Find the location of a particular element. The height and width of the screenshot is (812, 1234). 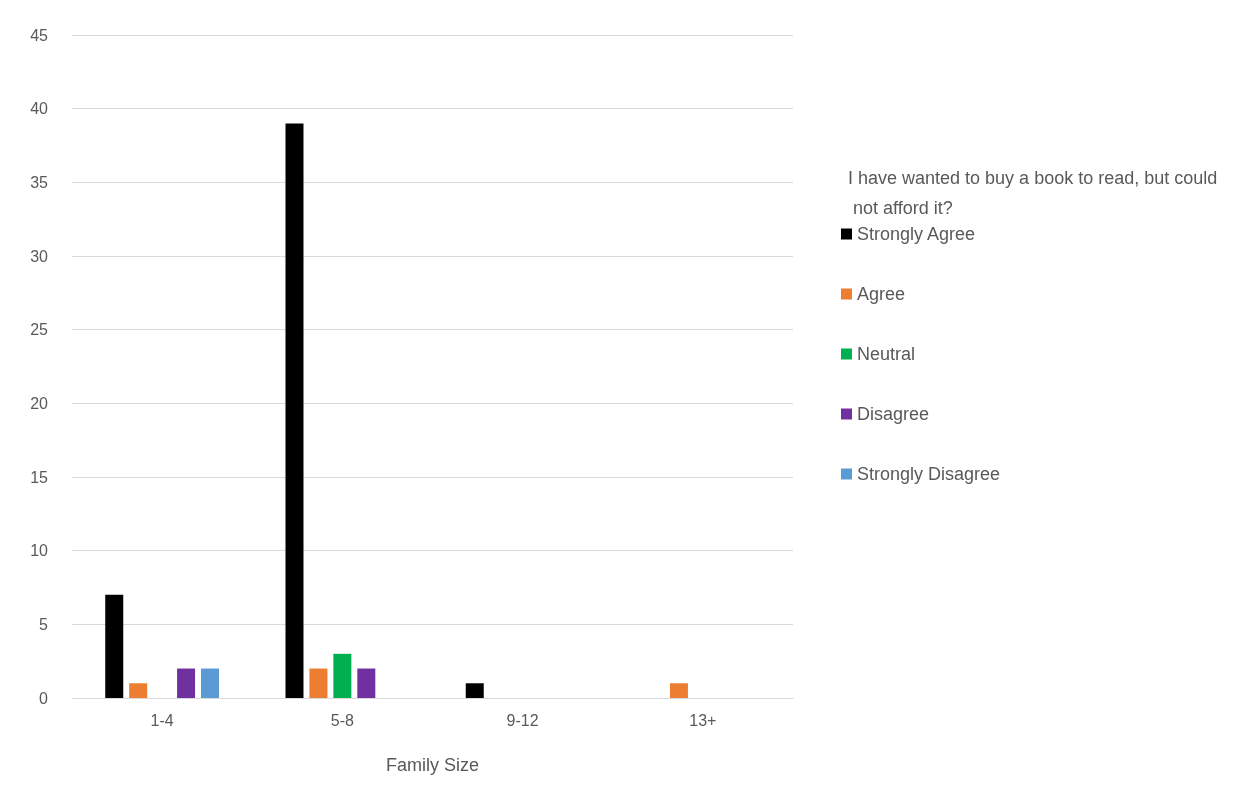

y-tick-label: 20 is located at coordinates (39, 403).